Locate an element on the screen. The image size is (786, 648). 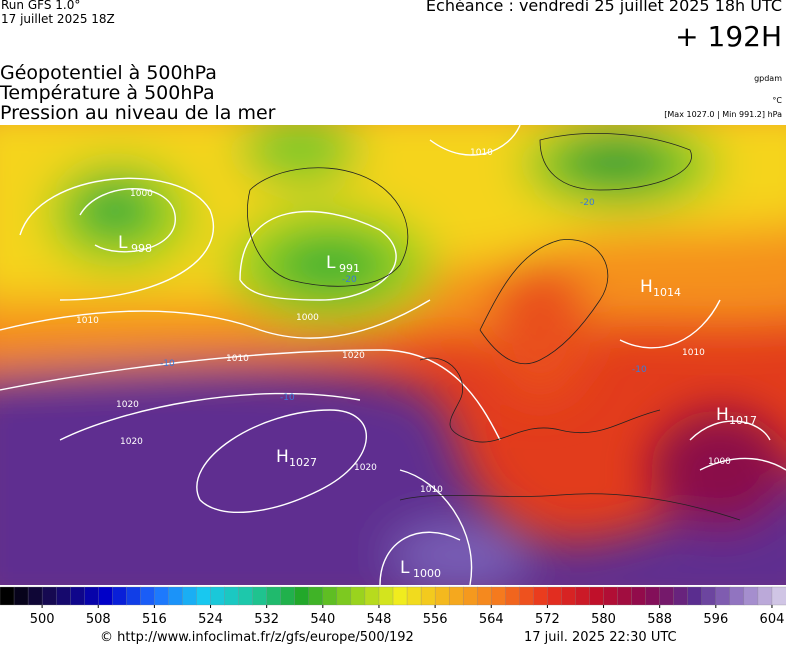
colorbar-tick-label: 564 is located at coordinates (491, 619).